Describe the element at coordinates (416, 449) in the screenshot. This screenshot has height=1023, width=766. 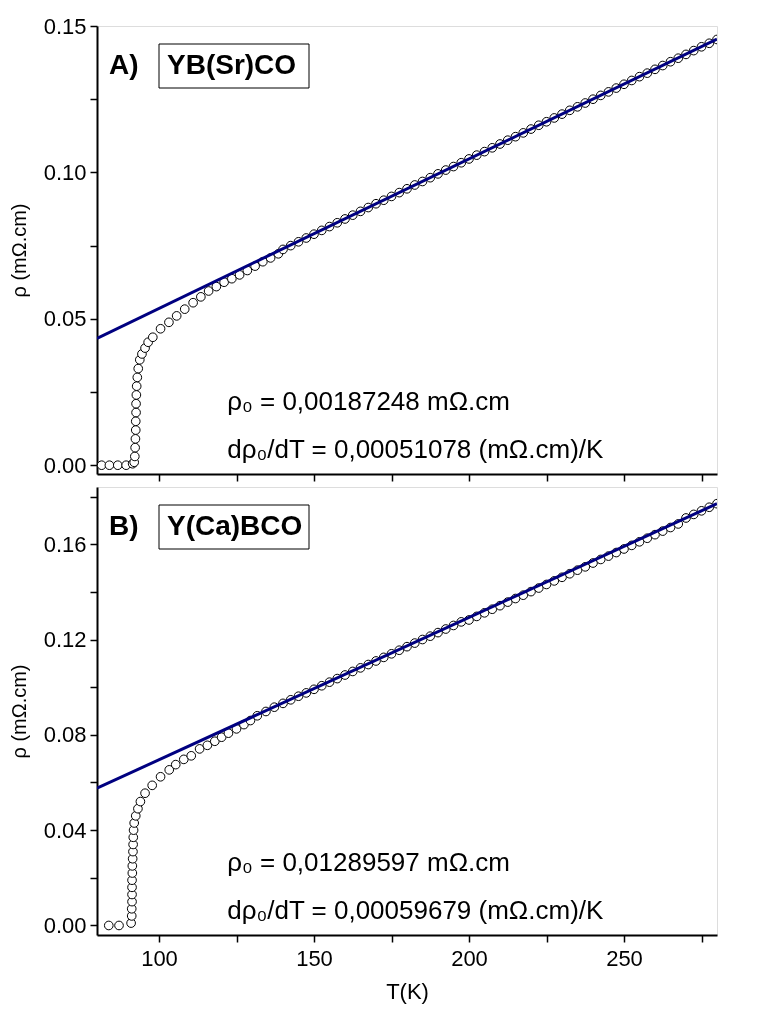
I see `annotation: dρ₀/dT = 0,00051078 (mΩ.cm)/K` at that location.